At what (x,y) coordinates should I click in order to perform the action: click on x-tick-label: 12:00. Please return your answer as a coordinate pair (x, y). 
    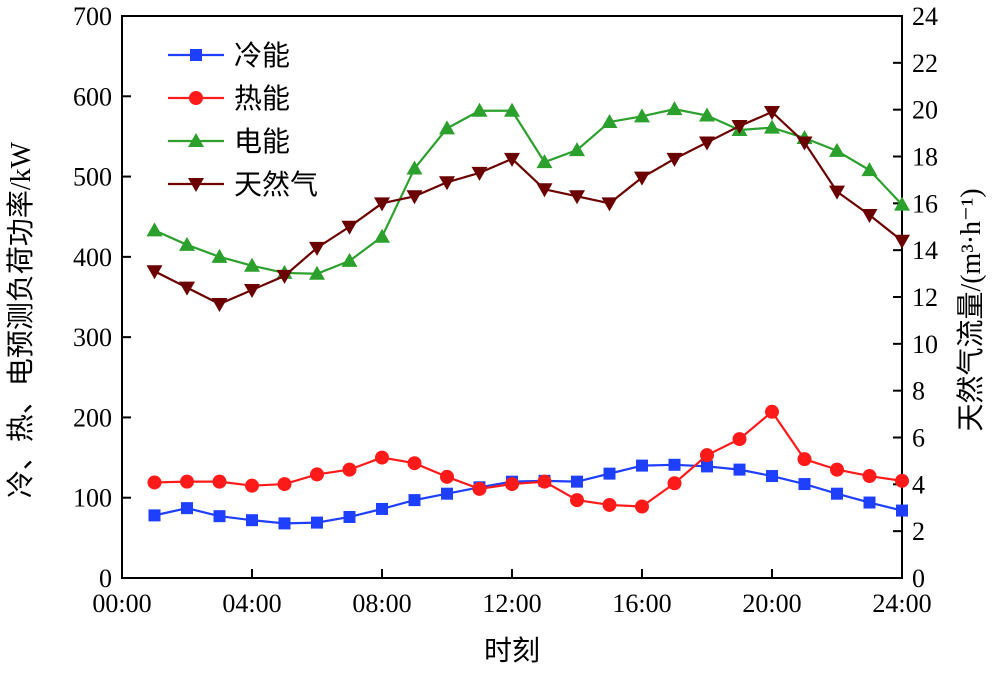
    Looking at the image, I should click on (511, 603).